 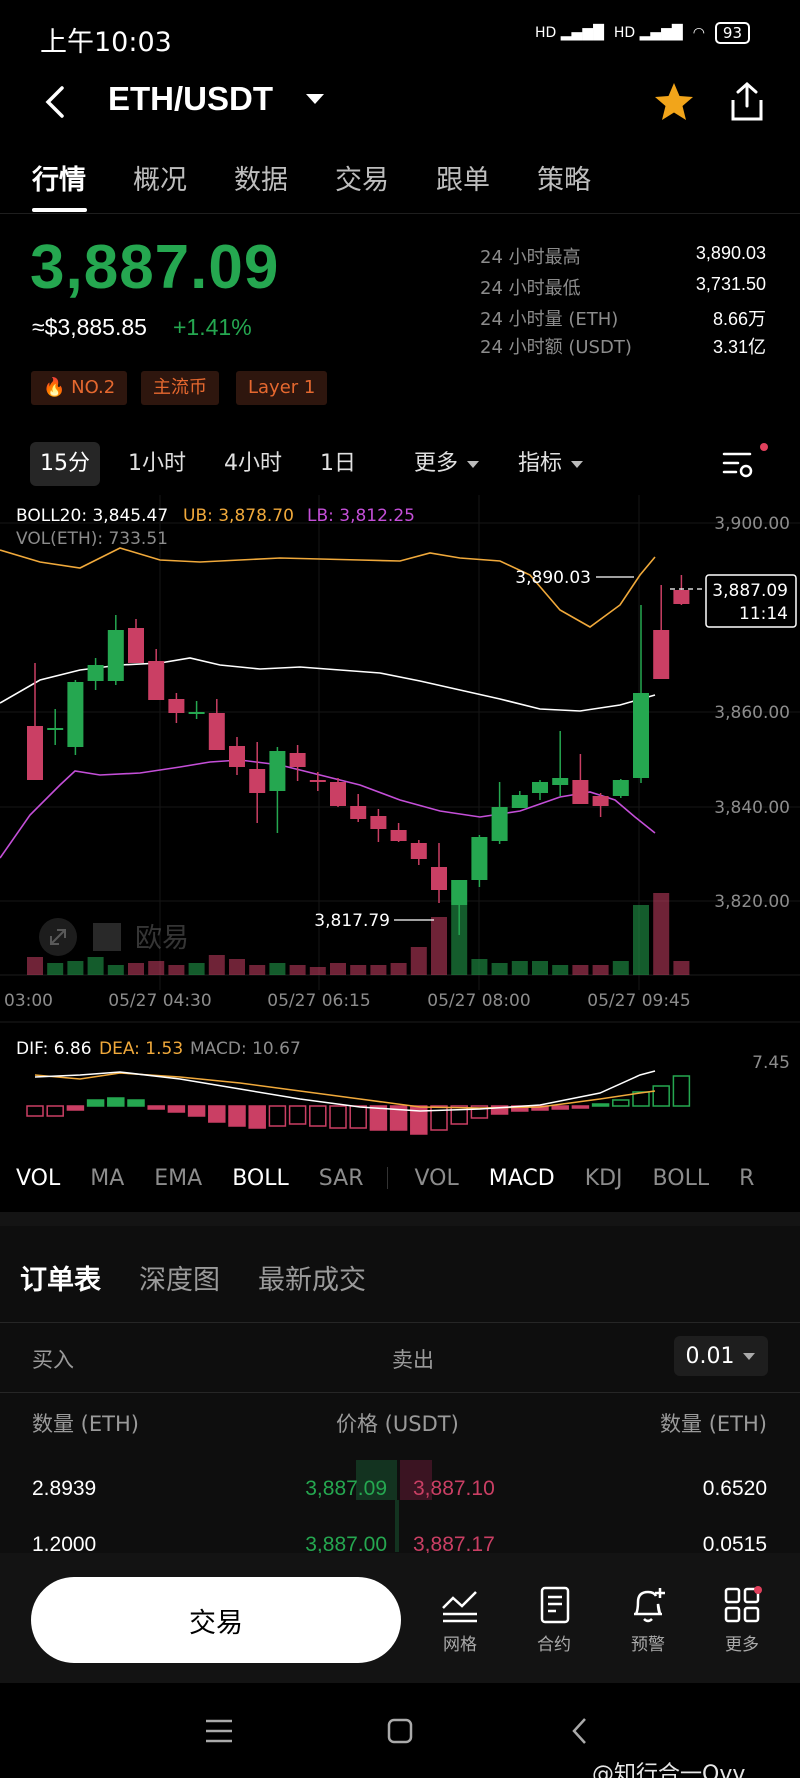 I want to click on battery-icon: 93, so click(x=732, y=33).